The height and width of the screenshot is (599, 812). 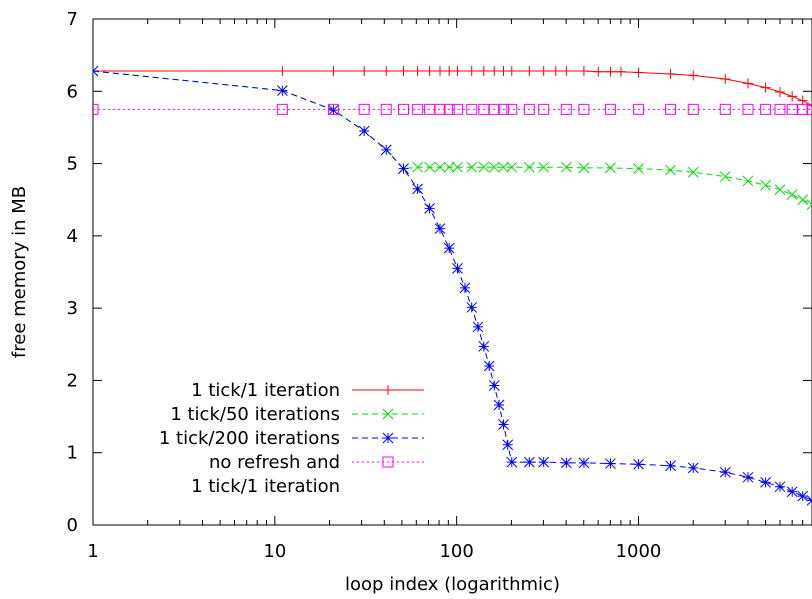 What do you see at coordinates (265, 486) in the screenshot?
I see `legend-label: 1 tick/1 iteration` at bounding box center [265, 486].